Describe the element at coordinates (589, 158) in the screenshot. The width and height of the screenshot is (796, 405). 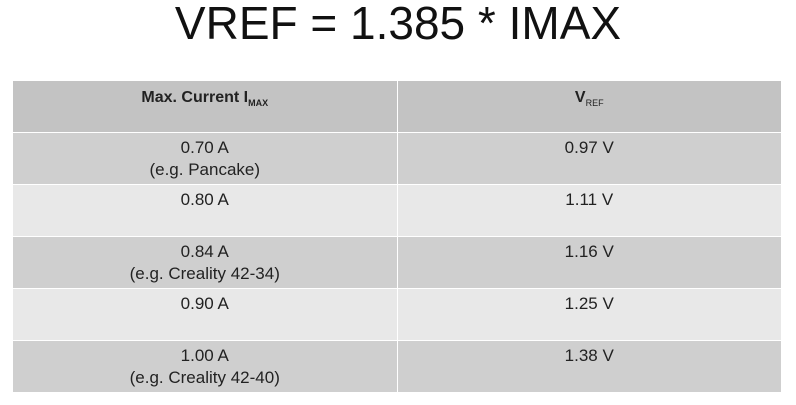
I see `table-cell: 0.97 V` at that location.